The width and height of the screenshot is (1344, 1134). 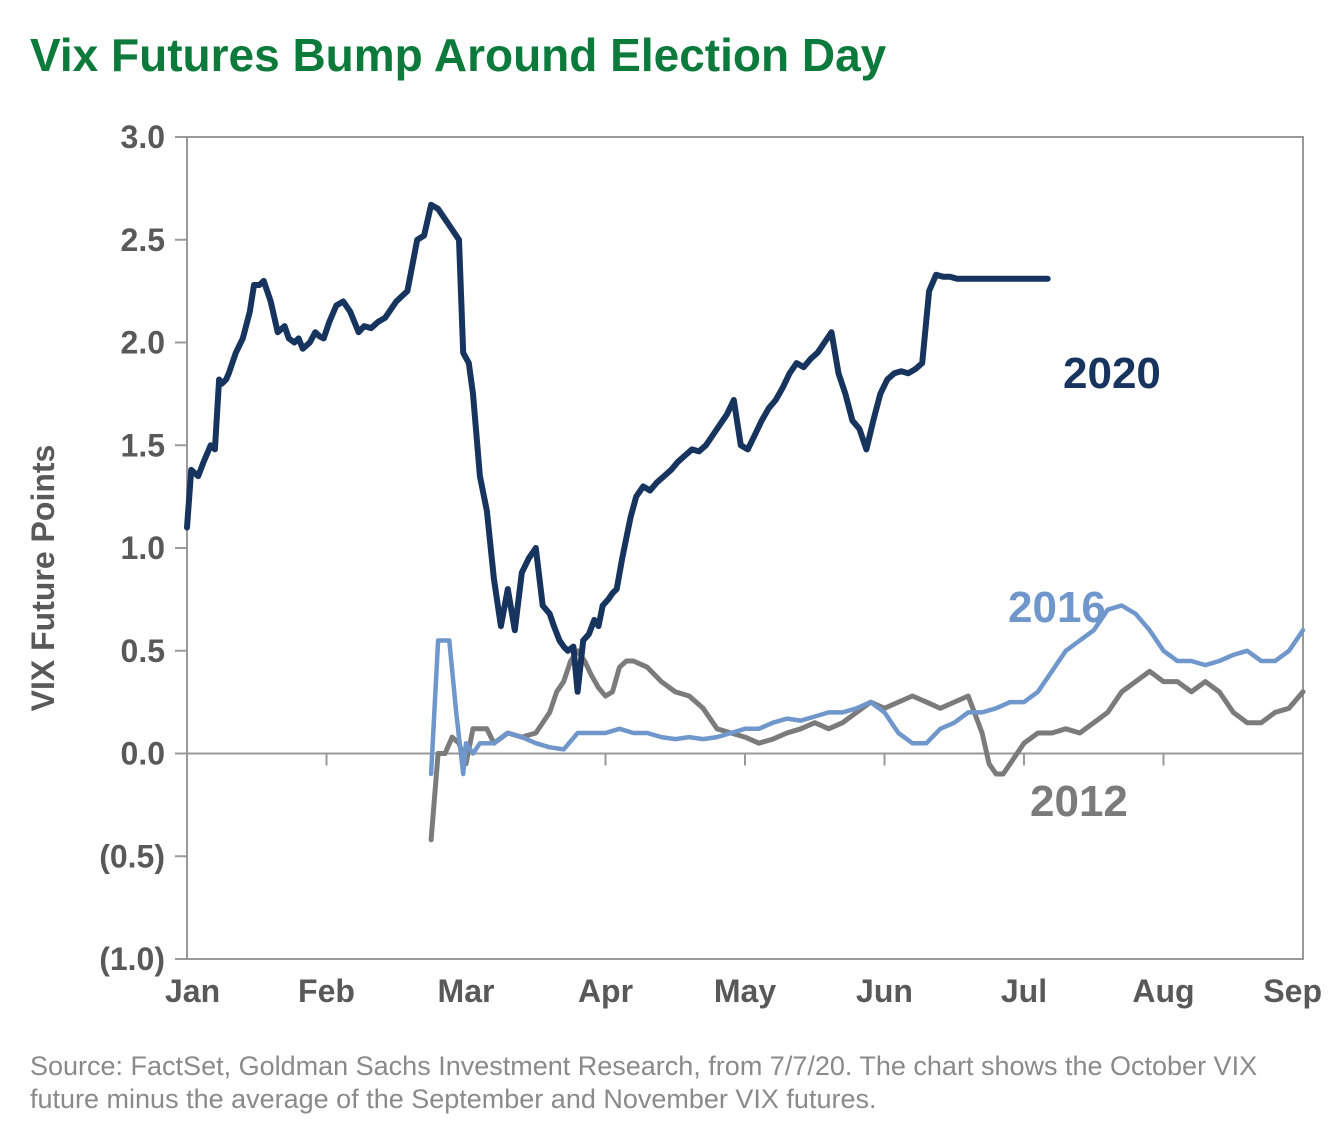 What do you see at coordinates (1057, 607) in the screenshot?
I see `series-label-2016: 2016` at bounding box center [1057, 607].